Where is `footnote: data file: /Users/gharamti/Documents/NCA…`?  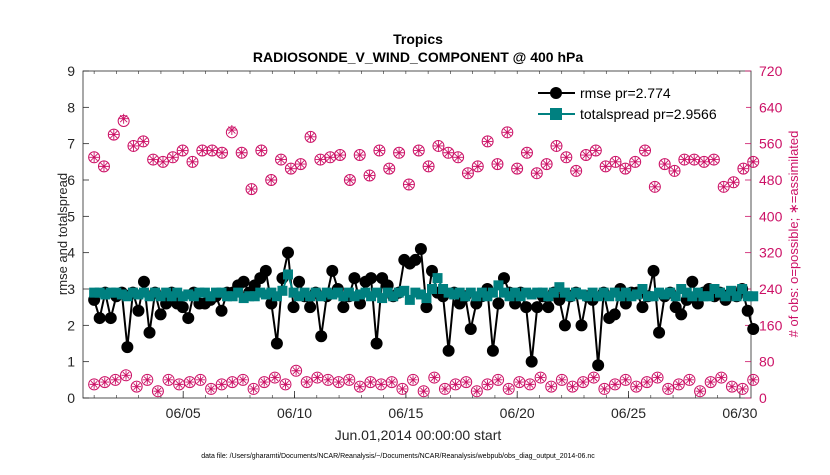
footnote: data file: /Users/gharamti/Documents/NCA… is located at coordinates (398, 456).